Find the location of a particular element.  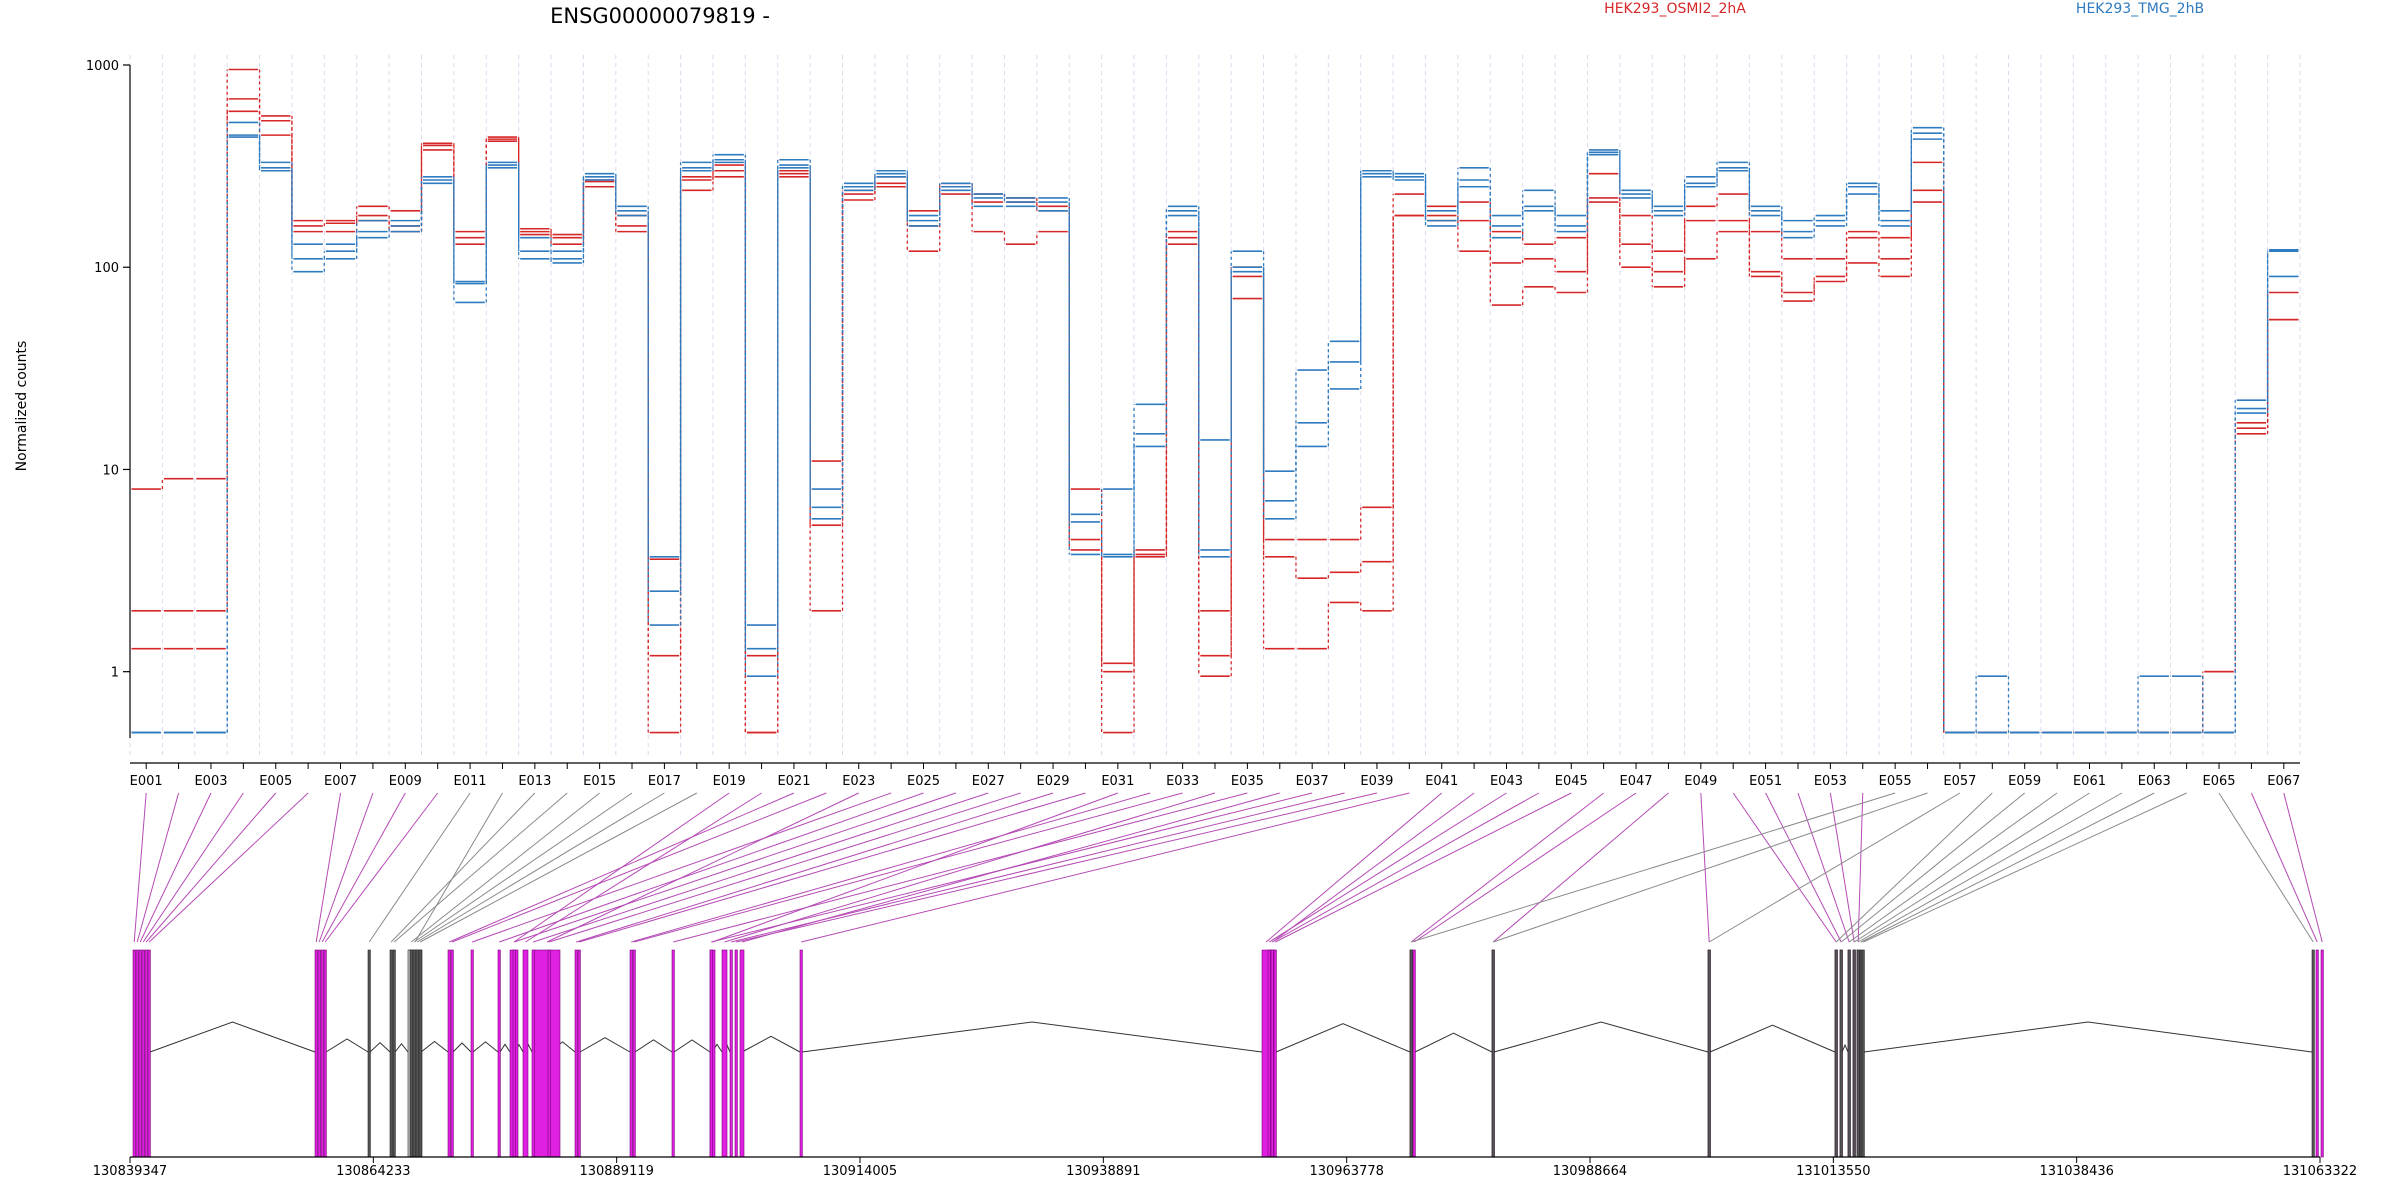

legend-entry-osmi2: HEK293_OSMI2_2hA is located at coordinates (1675, 9).